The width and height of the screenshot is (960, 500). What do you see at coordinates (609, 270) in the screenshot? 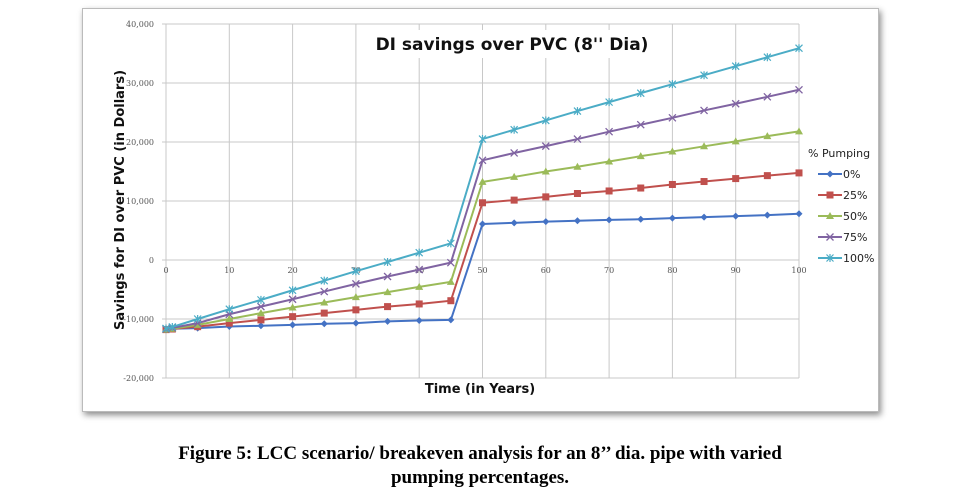
I see `x-tick-label: 70` at bounding box center [609, 270].